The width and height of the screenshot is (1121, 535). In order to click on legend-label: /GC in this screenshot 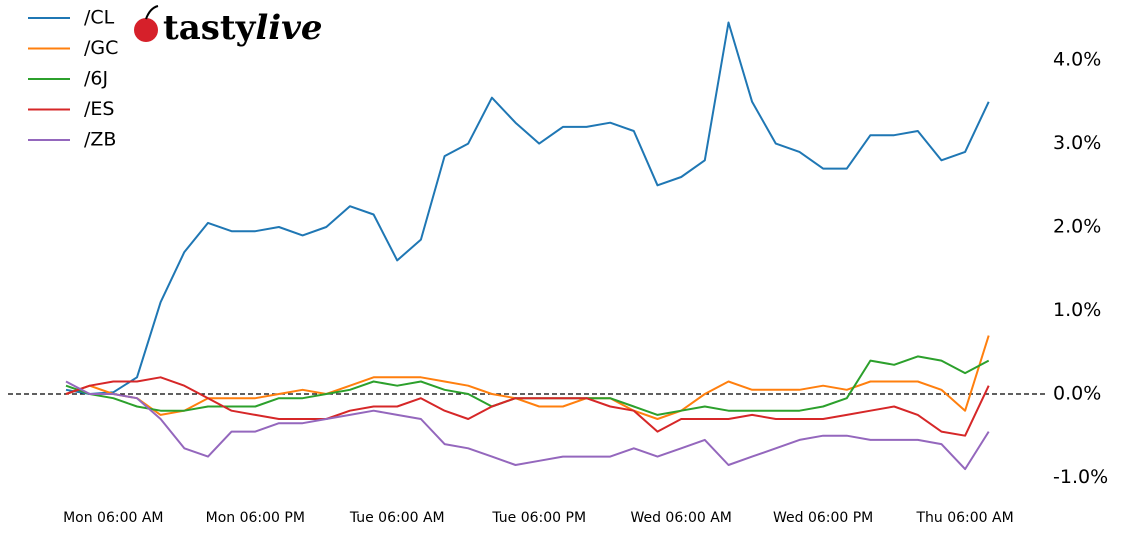, I will do `click(101, 48)`.